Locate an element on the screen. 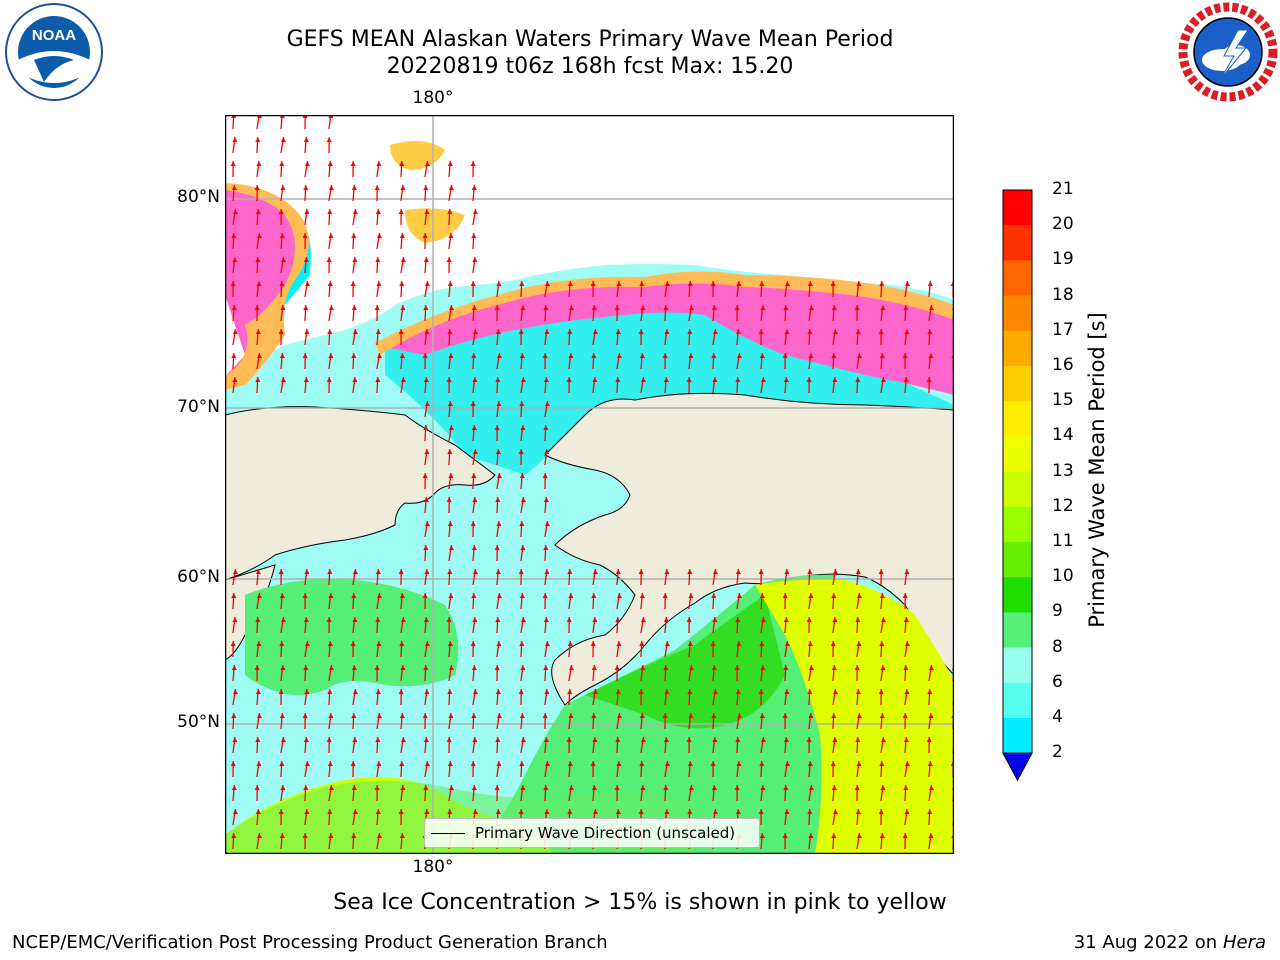 Image resolution: width=1280 pixels, height=960 pixels. lon-label-top: 180° is located at coordinates (433, 98).